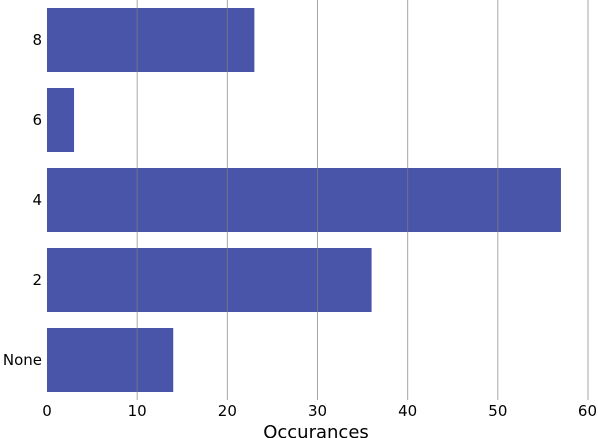 The image size is (598, 438). I want to click on bar-none, so click(110, 360).